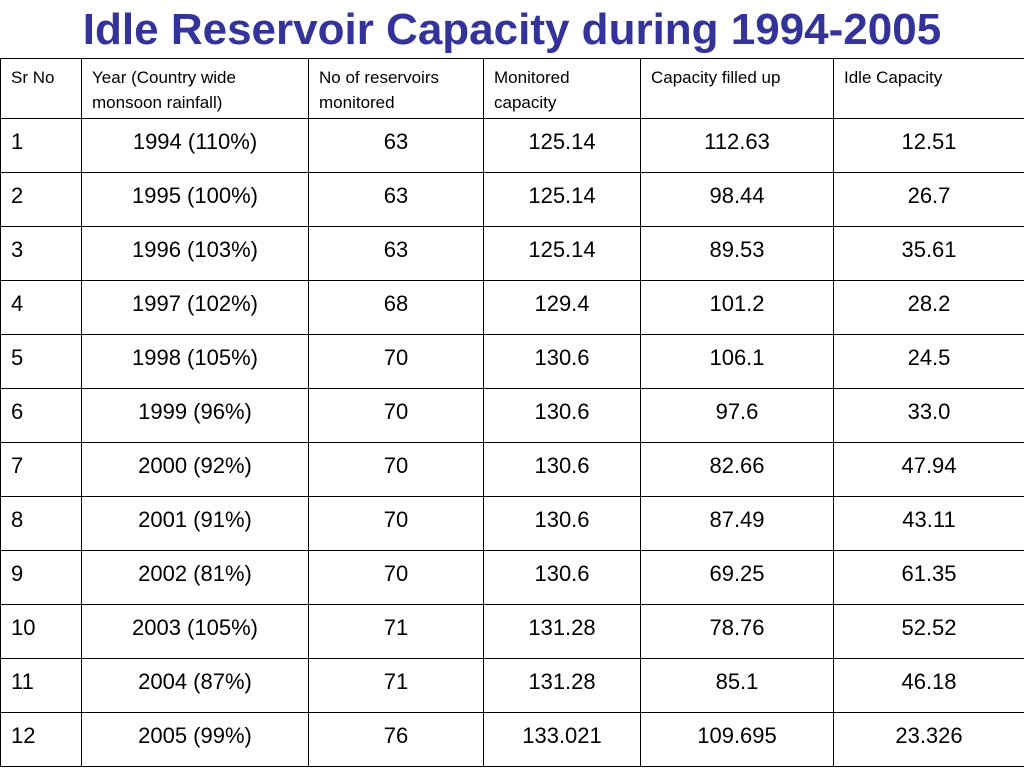 Image resolution: width=1024 pixels, height=768 pixels. What do you see at coordinates (41, 145) in the screenshot?
I see `sr-no-cell: 1` at bounding box center [41, 145].